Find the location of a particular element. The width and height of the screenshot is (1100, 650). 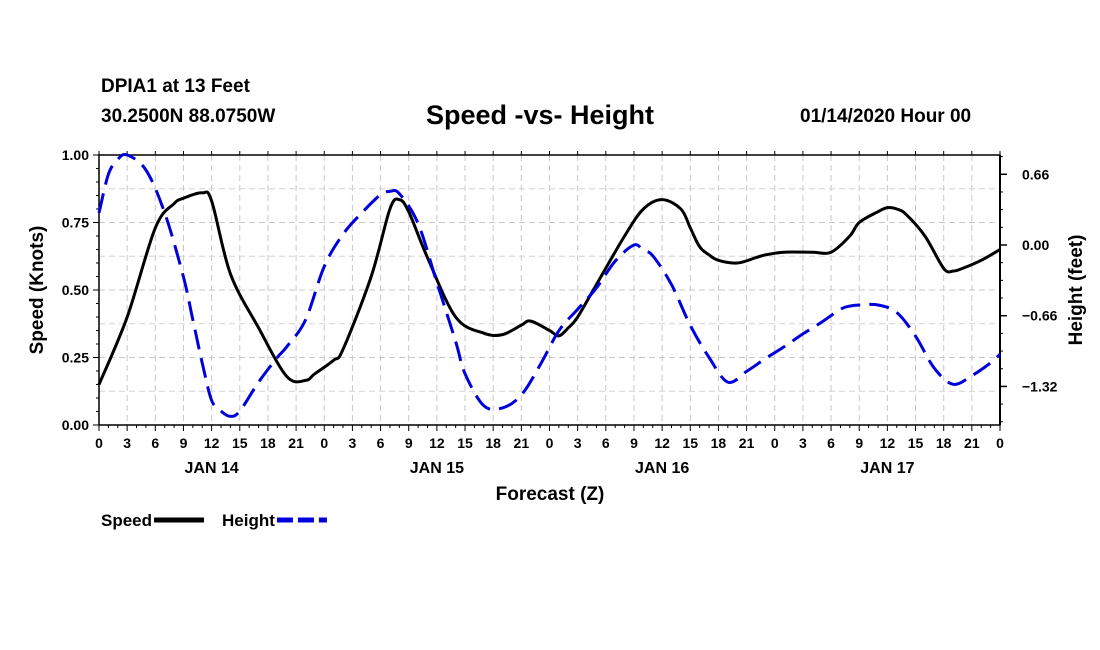

legend: Speed Height is located at coordinates (214, 520).